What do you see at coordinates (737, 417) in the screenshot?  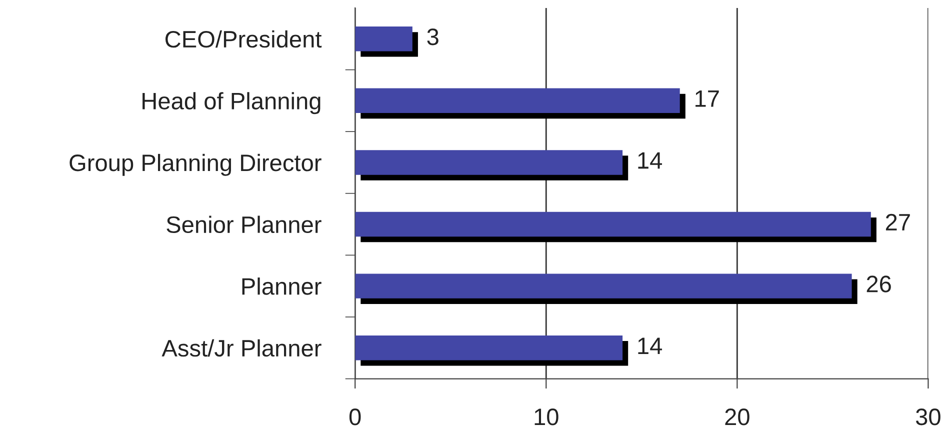 I see `x-tick-label: 20` at bounding box center [737, 417].